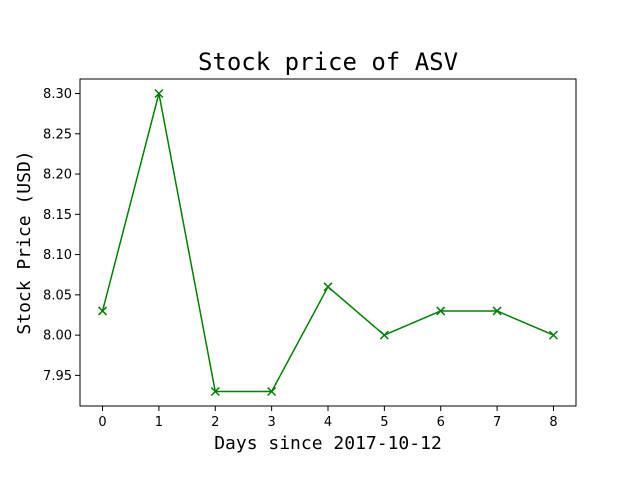 The image size is (640, 480). I want to click on x-tick-label: 4, so click(328, 422).